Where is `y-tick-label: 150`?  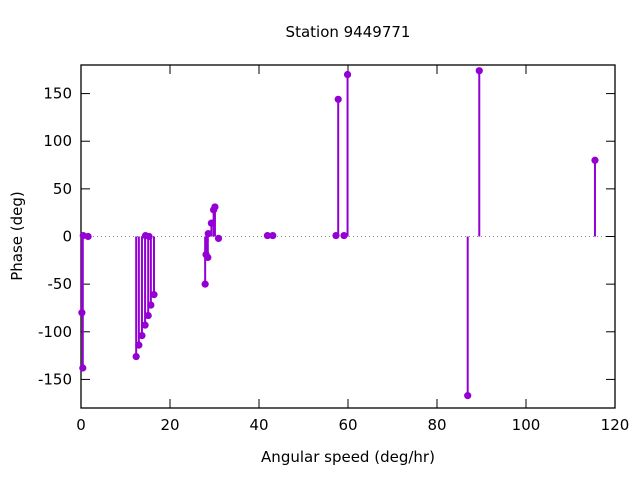 y-tick-label: 150 is located at coordinates (57, 94).